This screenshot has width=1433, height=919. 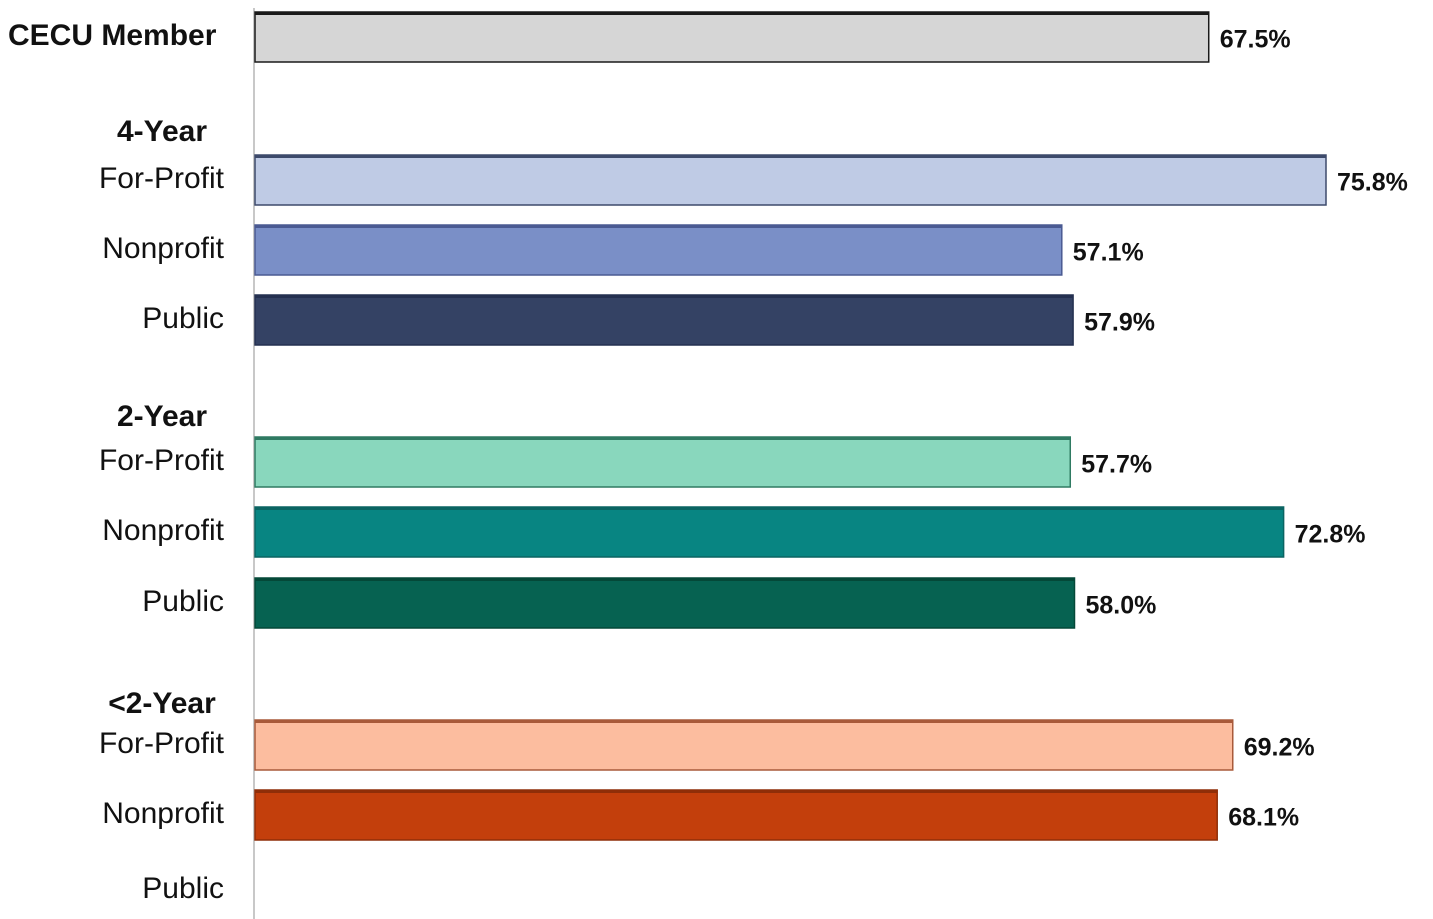 I want to click on category-label: CECU Member, so click(x=112, y=35).